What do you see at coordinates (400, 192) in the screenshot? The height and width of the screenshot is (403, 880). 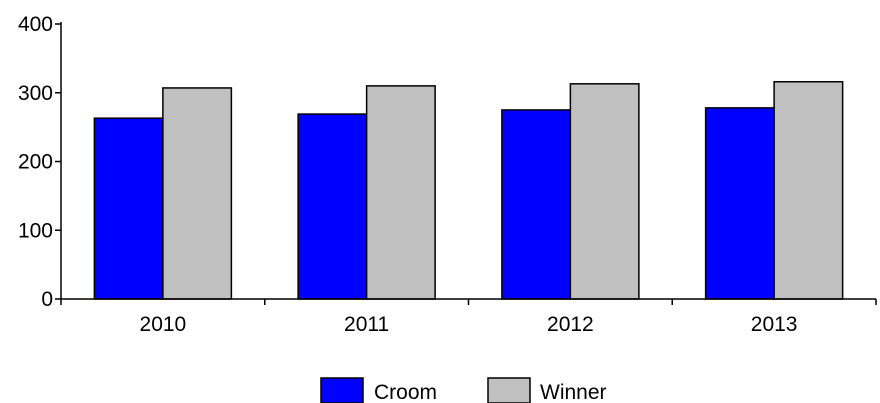 I see `bar-winner-2011` at bounding box center [400, 192].